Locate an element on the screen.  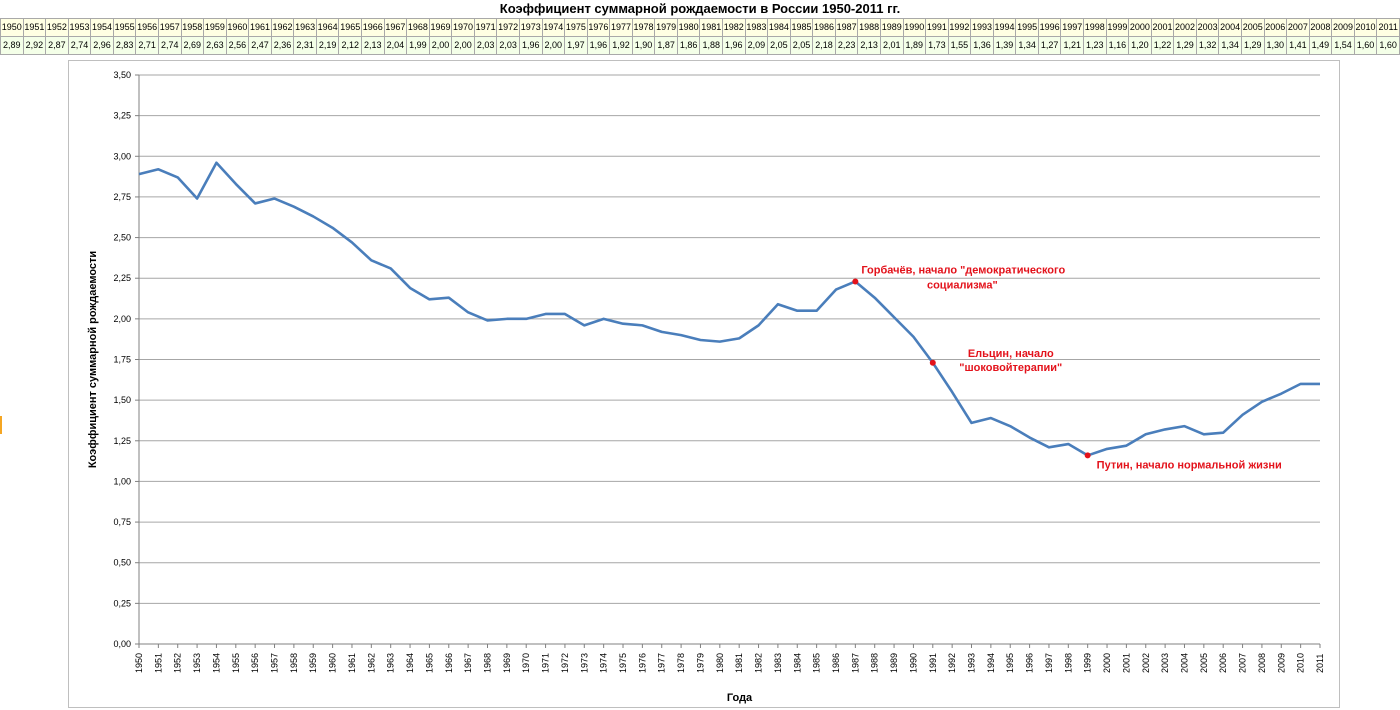
table-cell-year: 1974 is located at coordinates (553, 27).